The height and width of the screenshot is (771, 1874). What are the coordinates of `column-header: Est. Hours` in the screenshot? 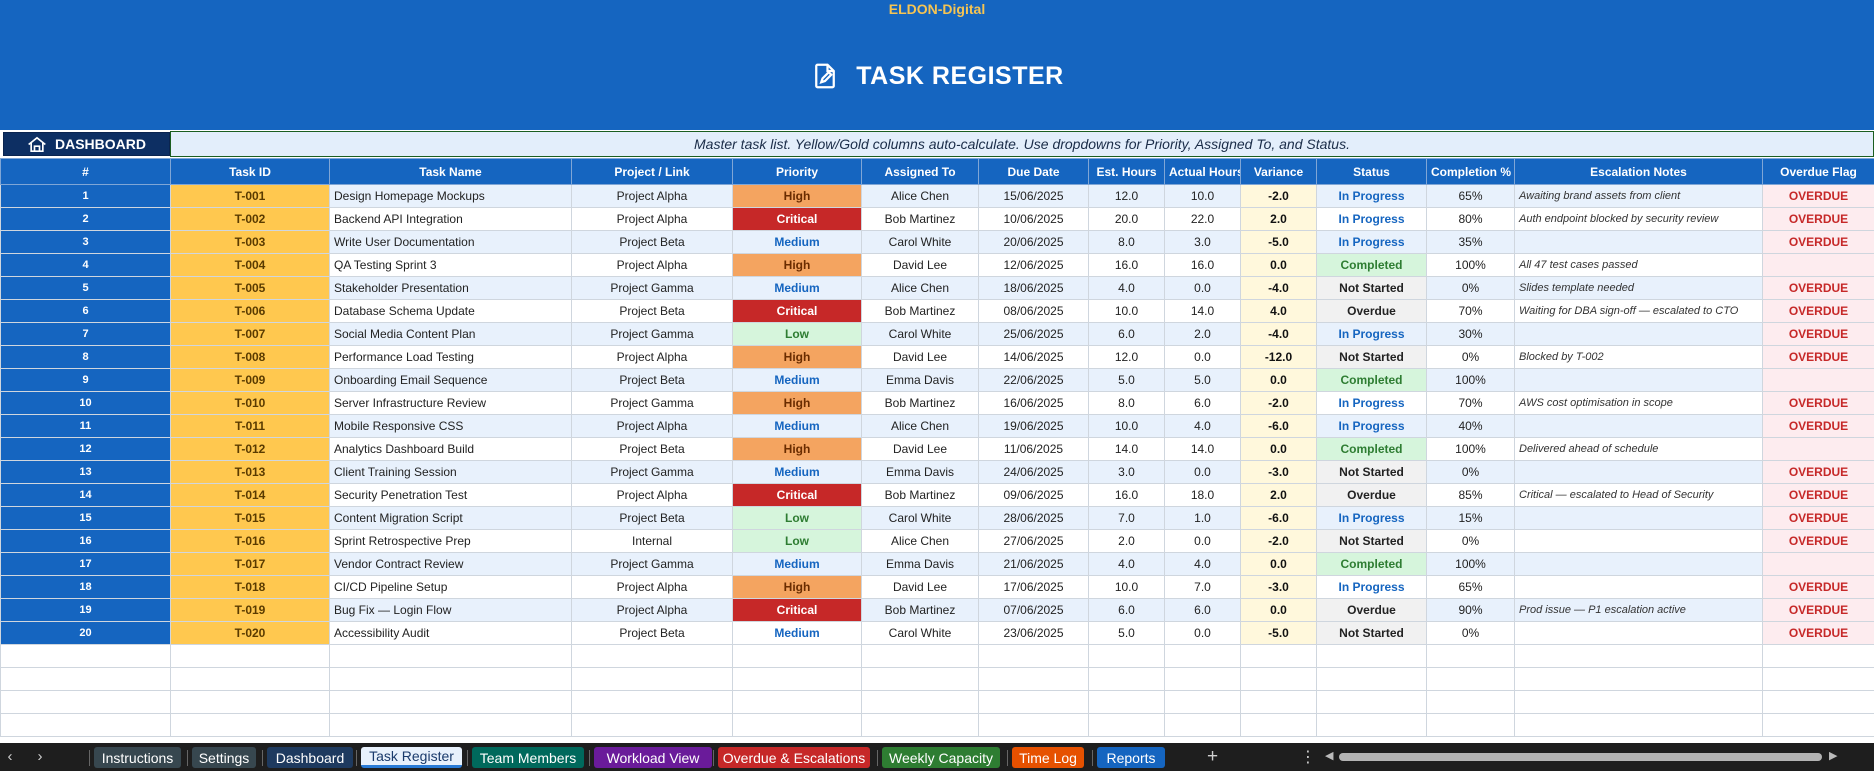 It's located at (1126, 171).